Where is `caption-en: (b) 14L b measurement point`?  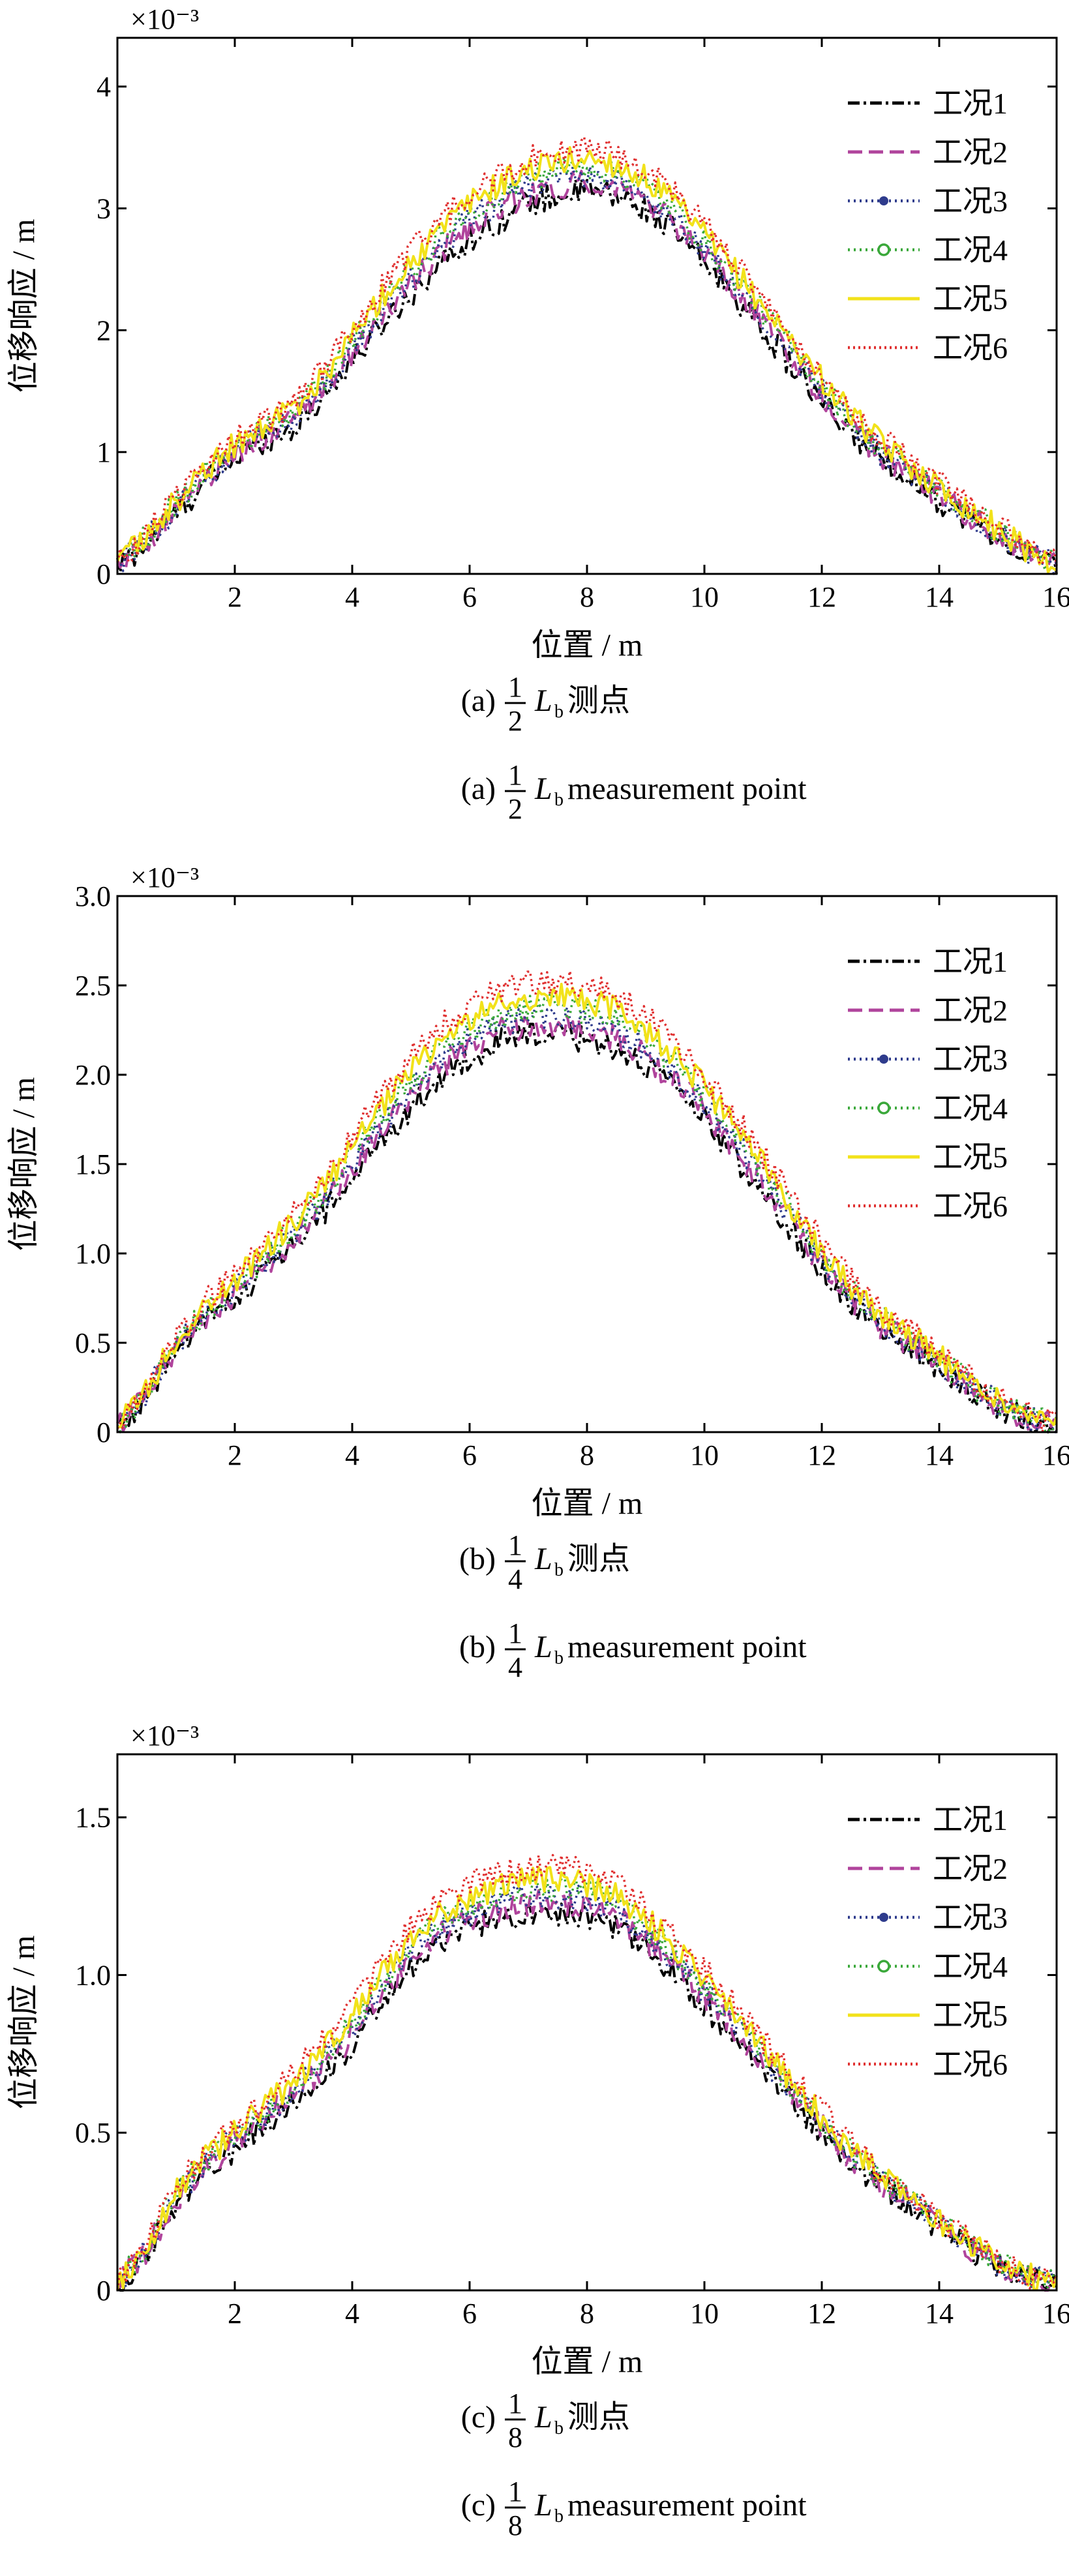 caption-en: (b) 14L b measurement point is located at coordinates (633, 1650).